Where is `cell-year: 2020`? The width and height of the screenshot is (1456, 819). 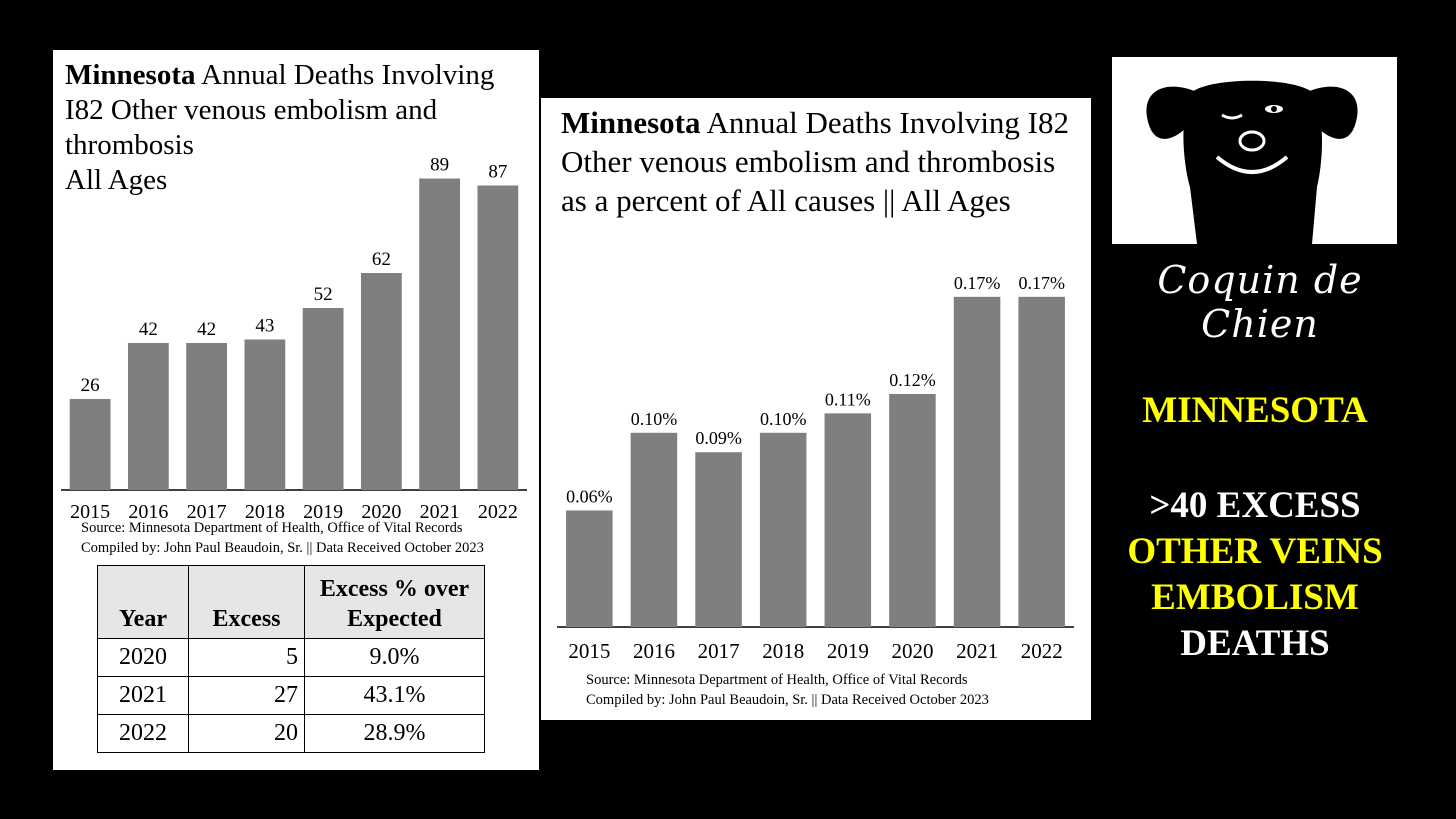
cell-year: 2020 is located at coordinates (143, 657).